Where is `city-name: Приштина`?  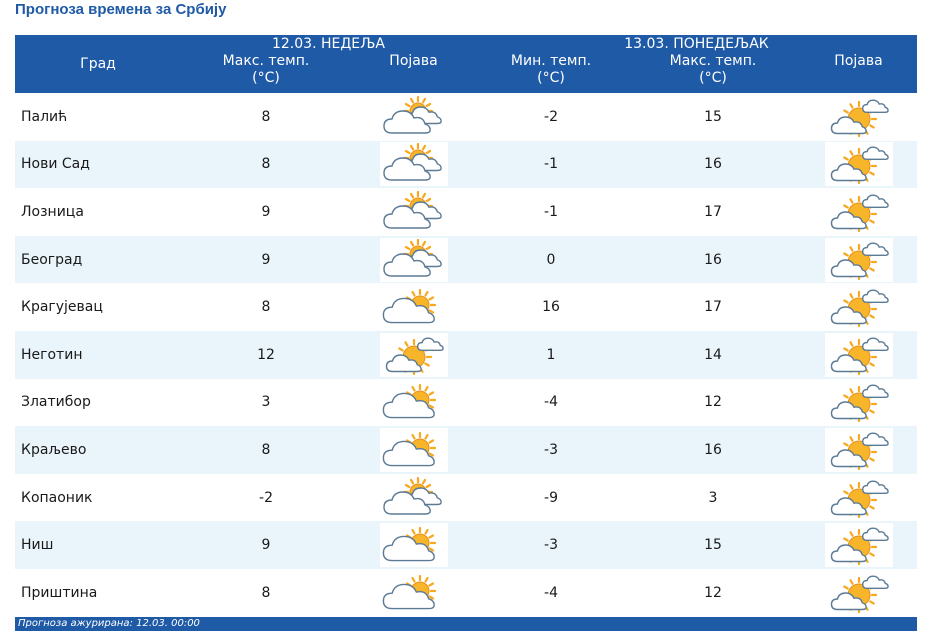
city-name: Приштина is located at coordinates (98, 592).